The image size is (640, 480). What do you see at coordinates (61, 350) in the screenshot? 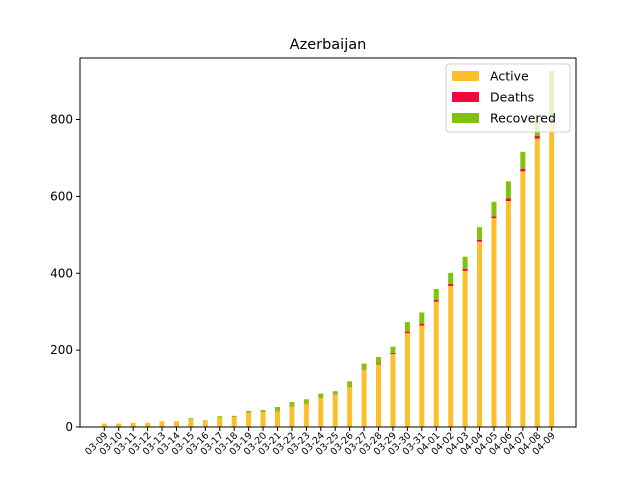
I see `y-tick-label: 200` at bounding box center [61, 350].